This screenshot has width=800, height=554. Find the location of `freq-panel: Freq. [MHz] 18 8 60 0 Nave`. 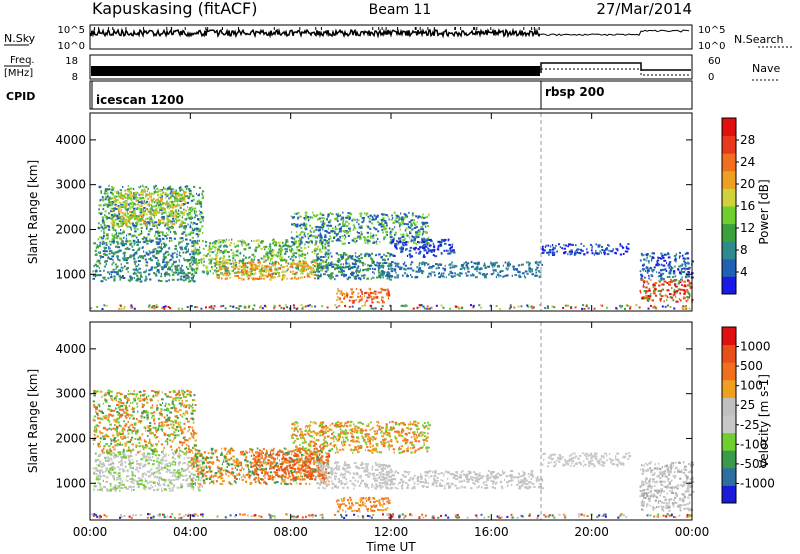

freq-panel: Freq. [MHz] 18 8 60 0 Nave is located at coordinates (392, 68).